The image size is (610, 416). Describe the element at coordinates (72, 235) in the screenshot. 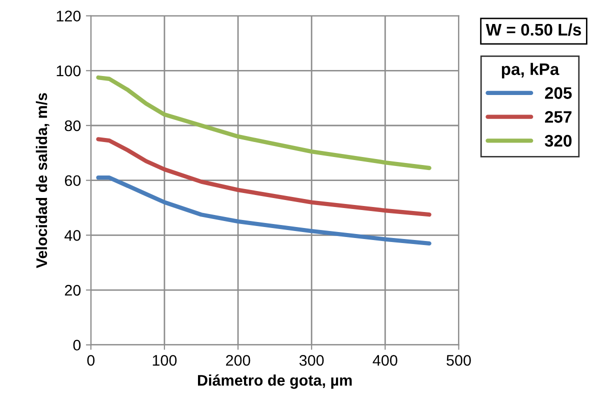

I see `y-tick-label: 40` at that location.